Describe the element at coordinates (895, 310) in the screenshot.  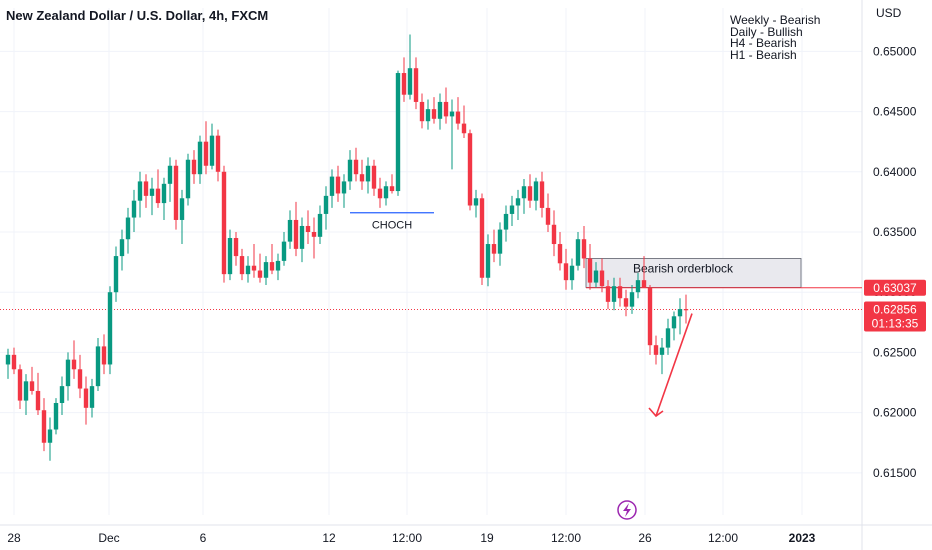
I see `price-tag-current-text: 0.62856` at that location.